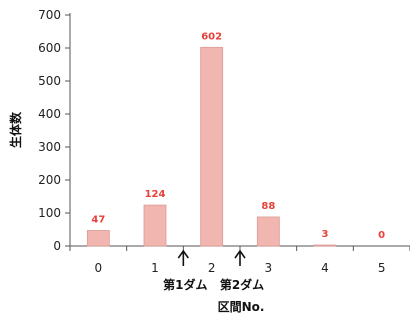  What do you see at coordinates (98, 219) in the screenshot?
I see `data-label-0: 47` at bounding box center [98, 219].